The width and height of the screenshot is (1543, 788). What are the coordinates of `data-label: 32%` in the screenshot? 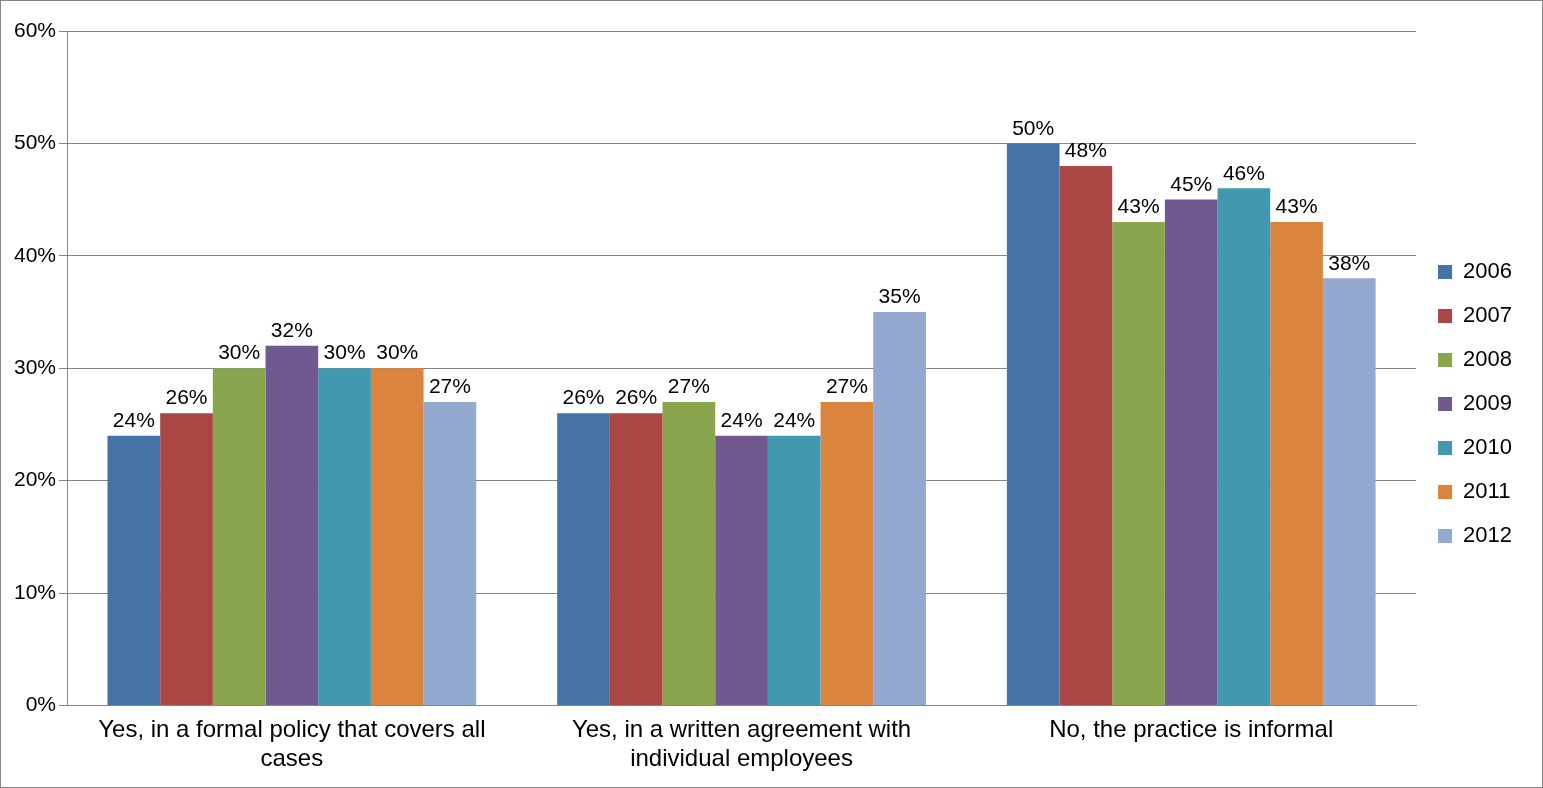 It's located at (291, 330).